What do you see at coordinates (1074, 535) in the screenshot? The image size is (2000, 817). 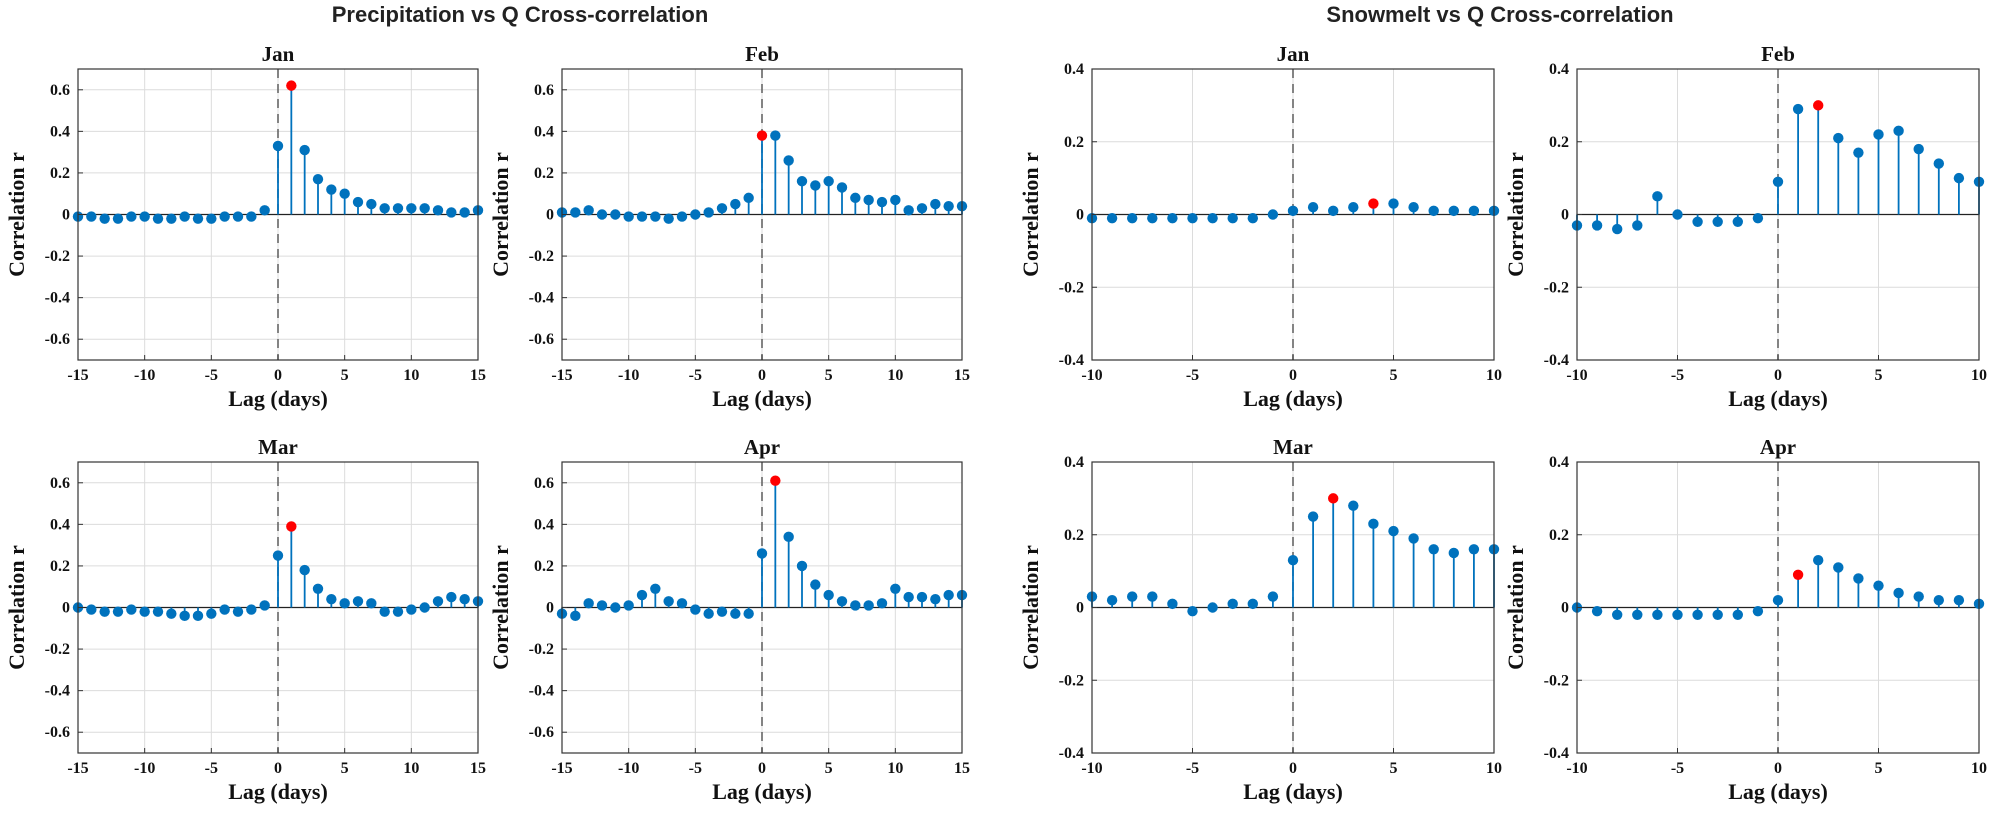 I see `y-tick-label: 0.2` at bounding box center [1074, 535].